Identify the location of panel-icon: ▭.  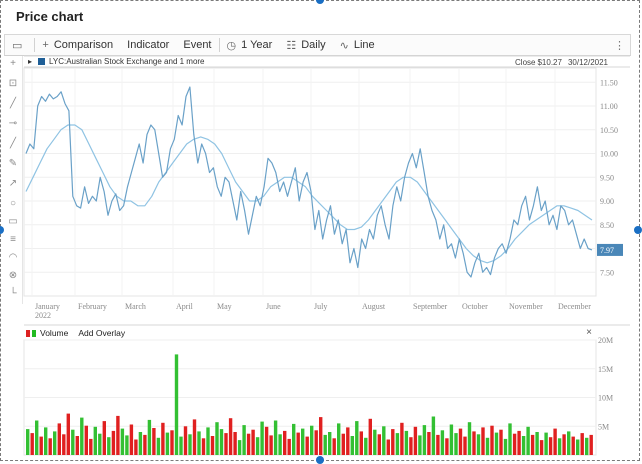
(17, 45).